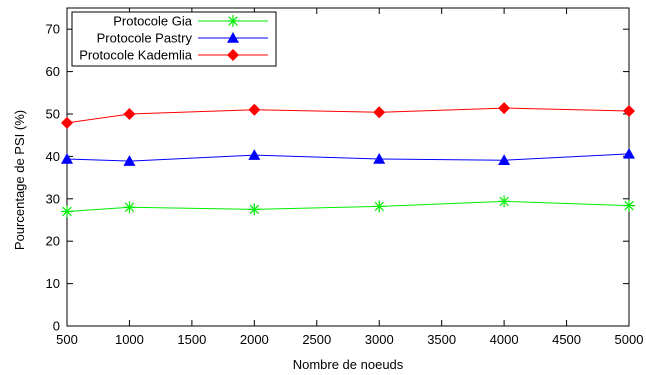 The width and height of the screenshot is (646, 375). I want to click on x-tick-label: 1000, so click(129, 339).